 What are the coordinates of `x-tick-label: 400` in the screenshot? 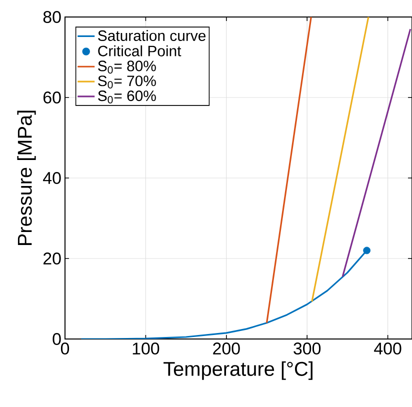 It's located at (388, 348).